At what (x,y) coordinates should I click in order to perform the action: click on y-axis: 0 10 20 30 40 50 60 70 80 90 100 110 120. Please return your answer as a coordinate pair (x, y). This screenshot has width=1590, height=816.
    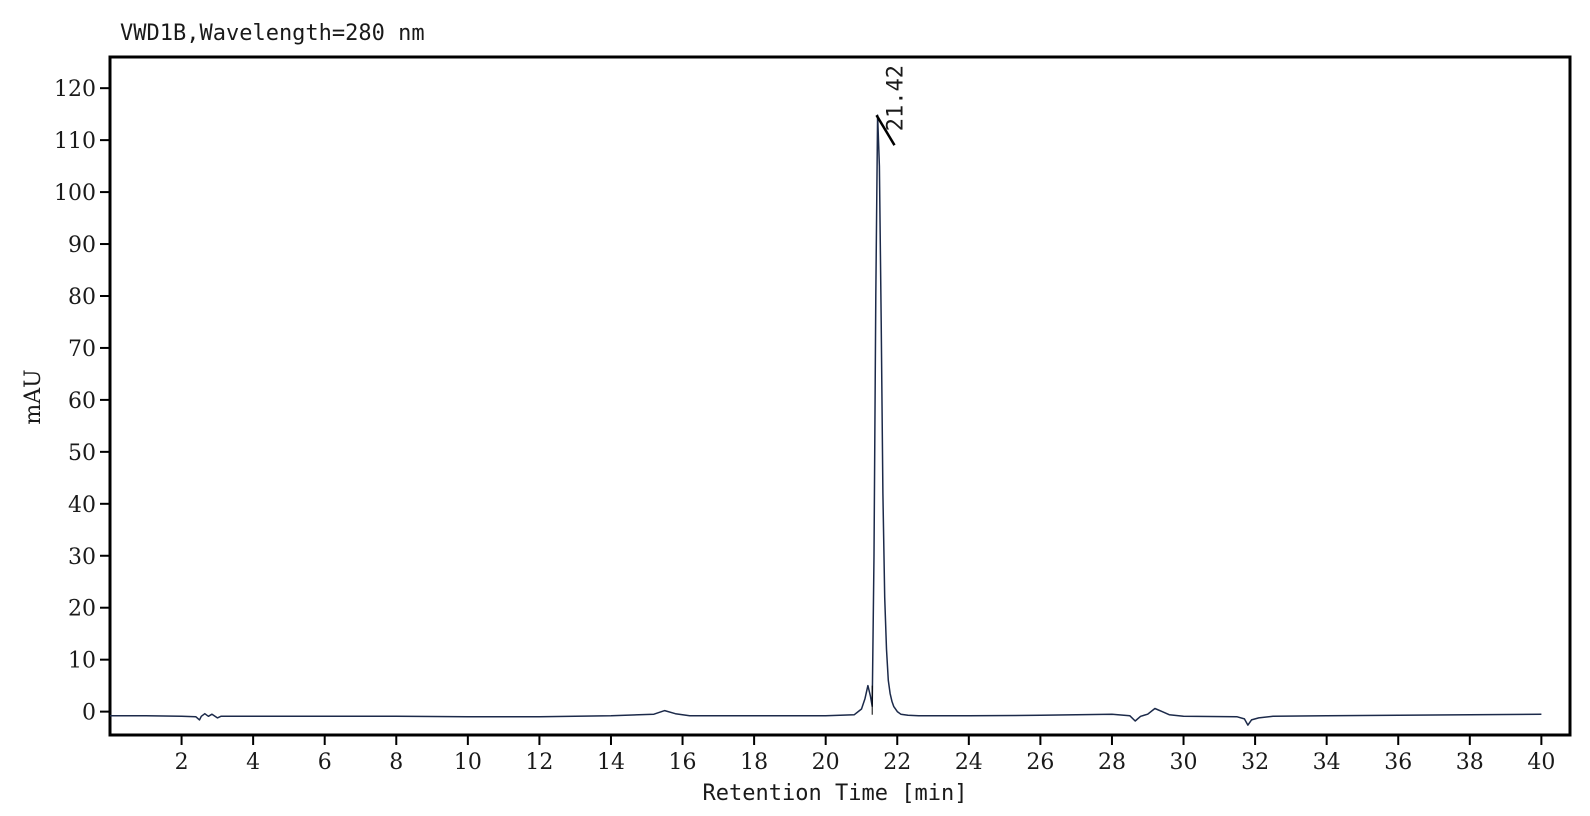
    Looking at the image, I should click on (82, 401).